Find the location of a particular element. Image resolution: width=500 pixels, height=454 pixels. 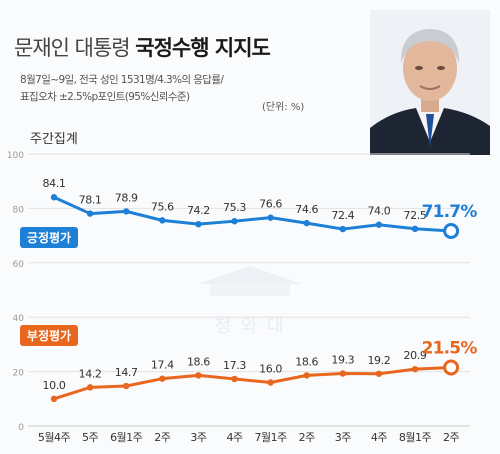

series-0-data-label-0: 84.1 is located at coordinates (54, 183).